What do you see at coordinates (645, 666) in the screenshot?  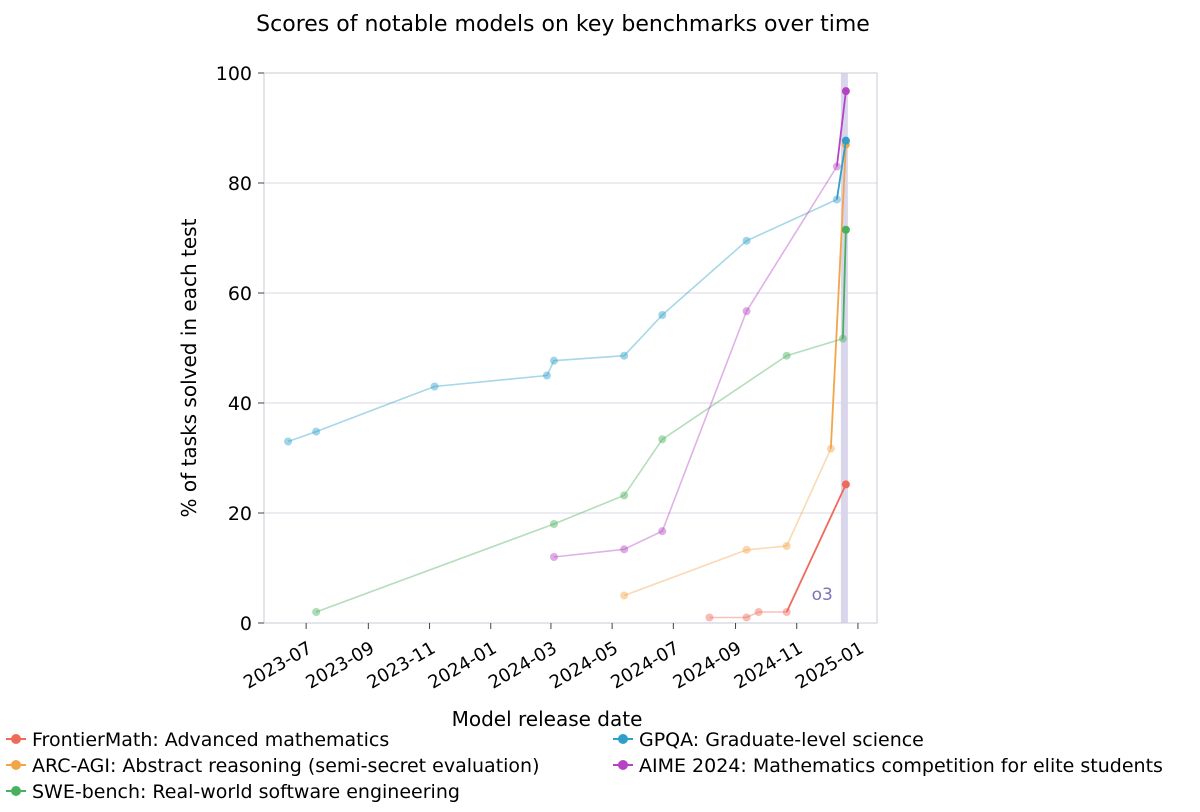 I see `x-tick-label: 2024-07` at bounding box center [645, 666].